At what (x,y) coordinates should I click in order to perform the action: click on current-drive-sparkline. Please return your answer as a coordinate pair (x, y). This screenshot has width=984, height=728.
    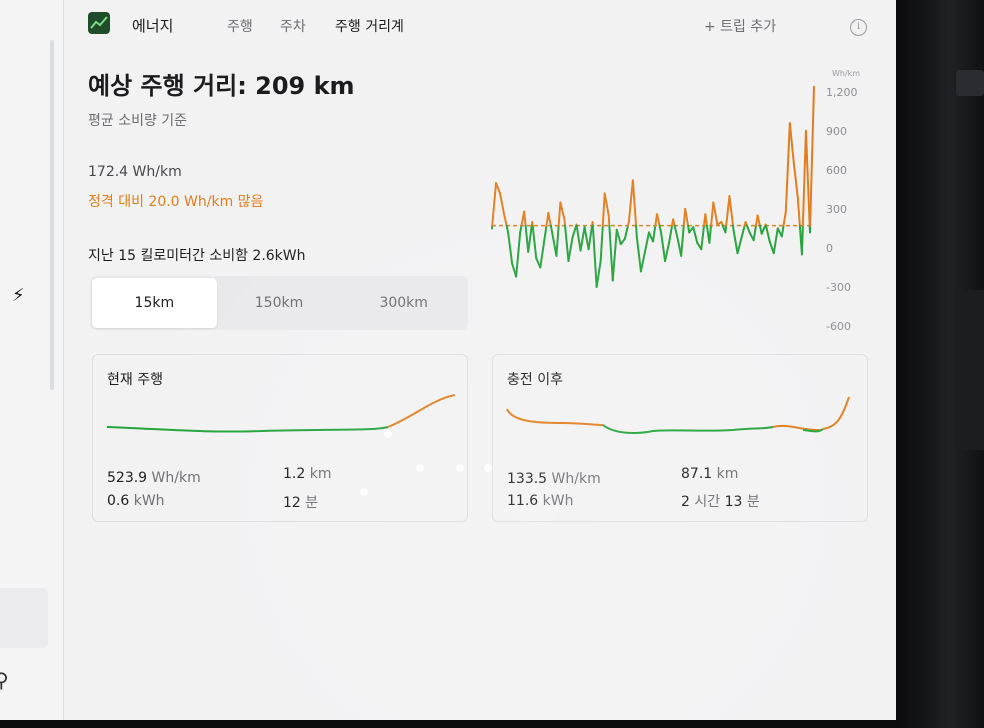
    Looking at the image, I should click on (281, 413).